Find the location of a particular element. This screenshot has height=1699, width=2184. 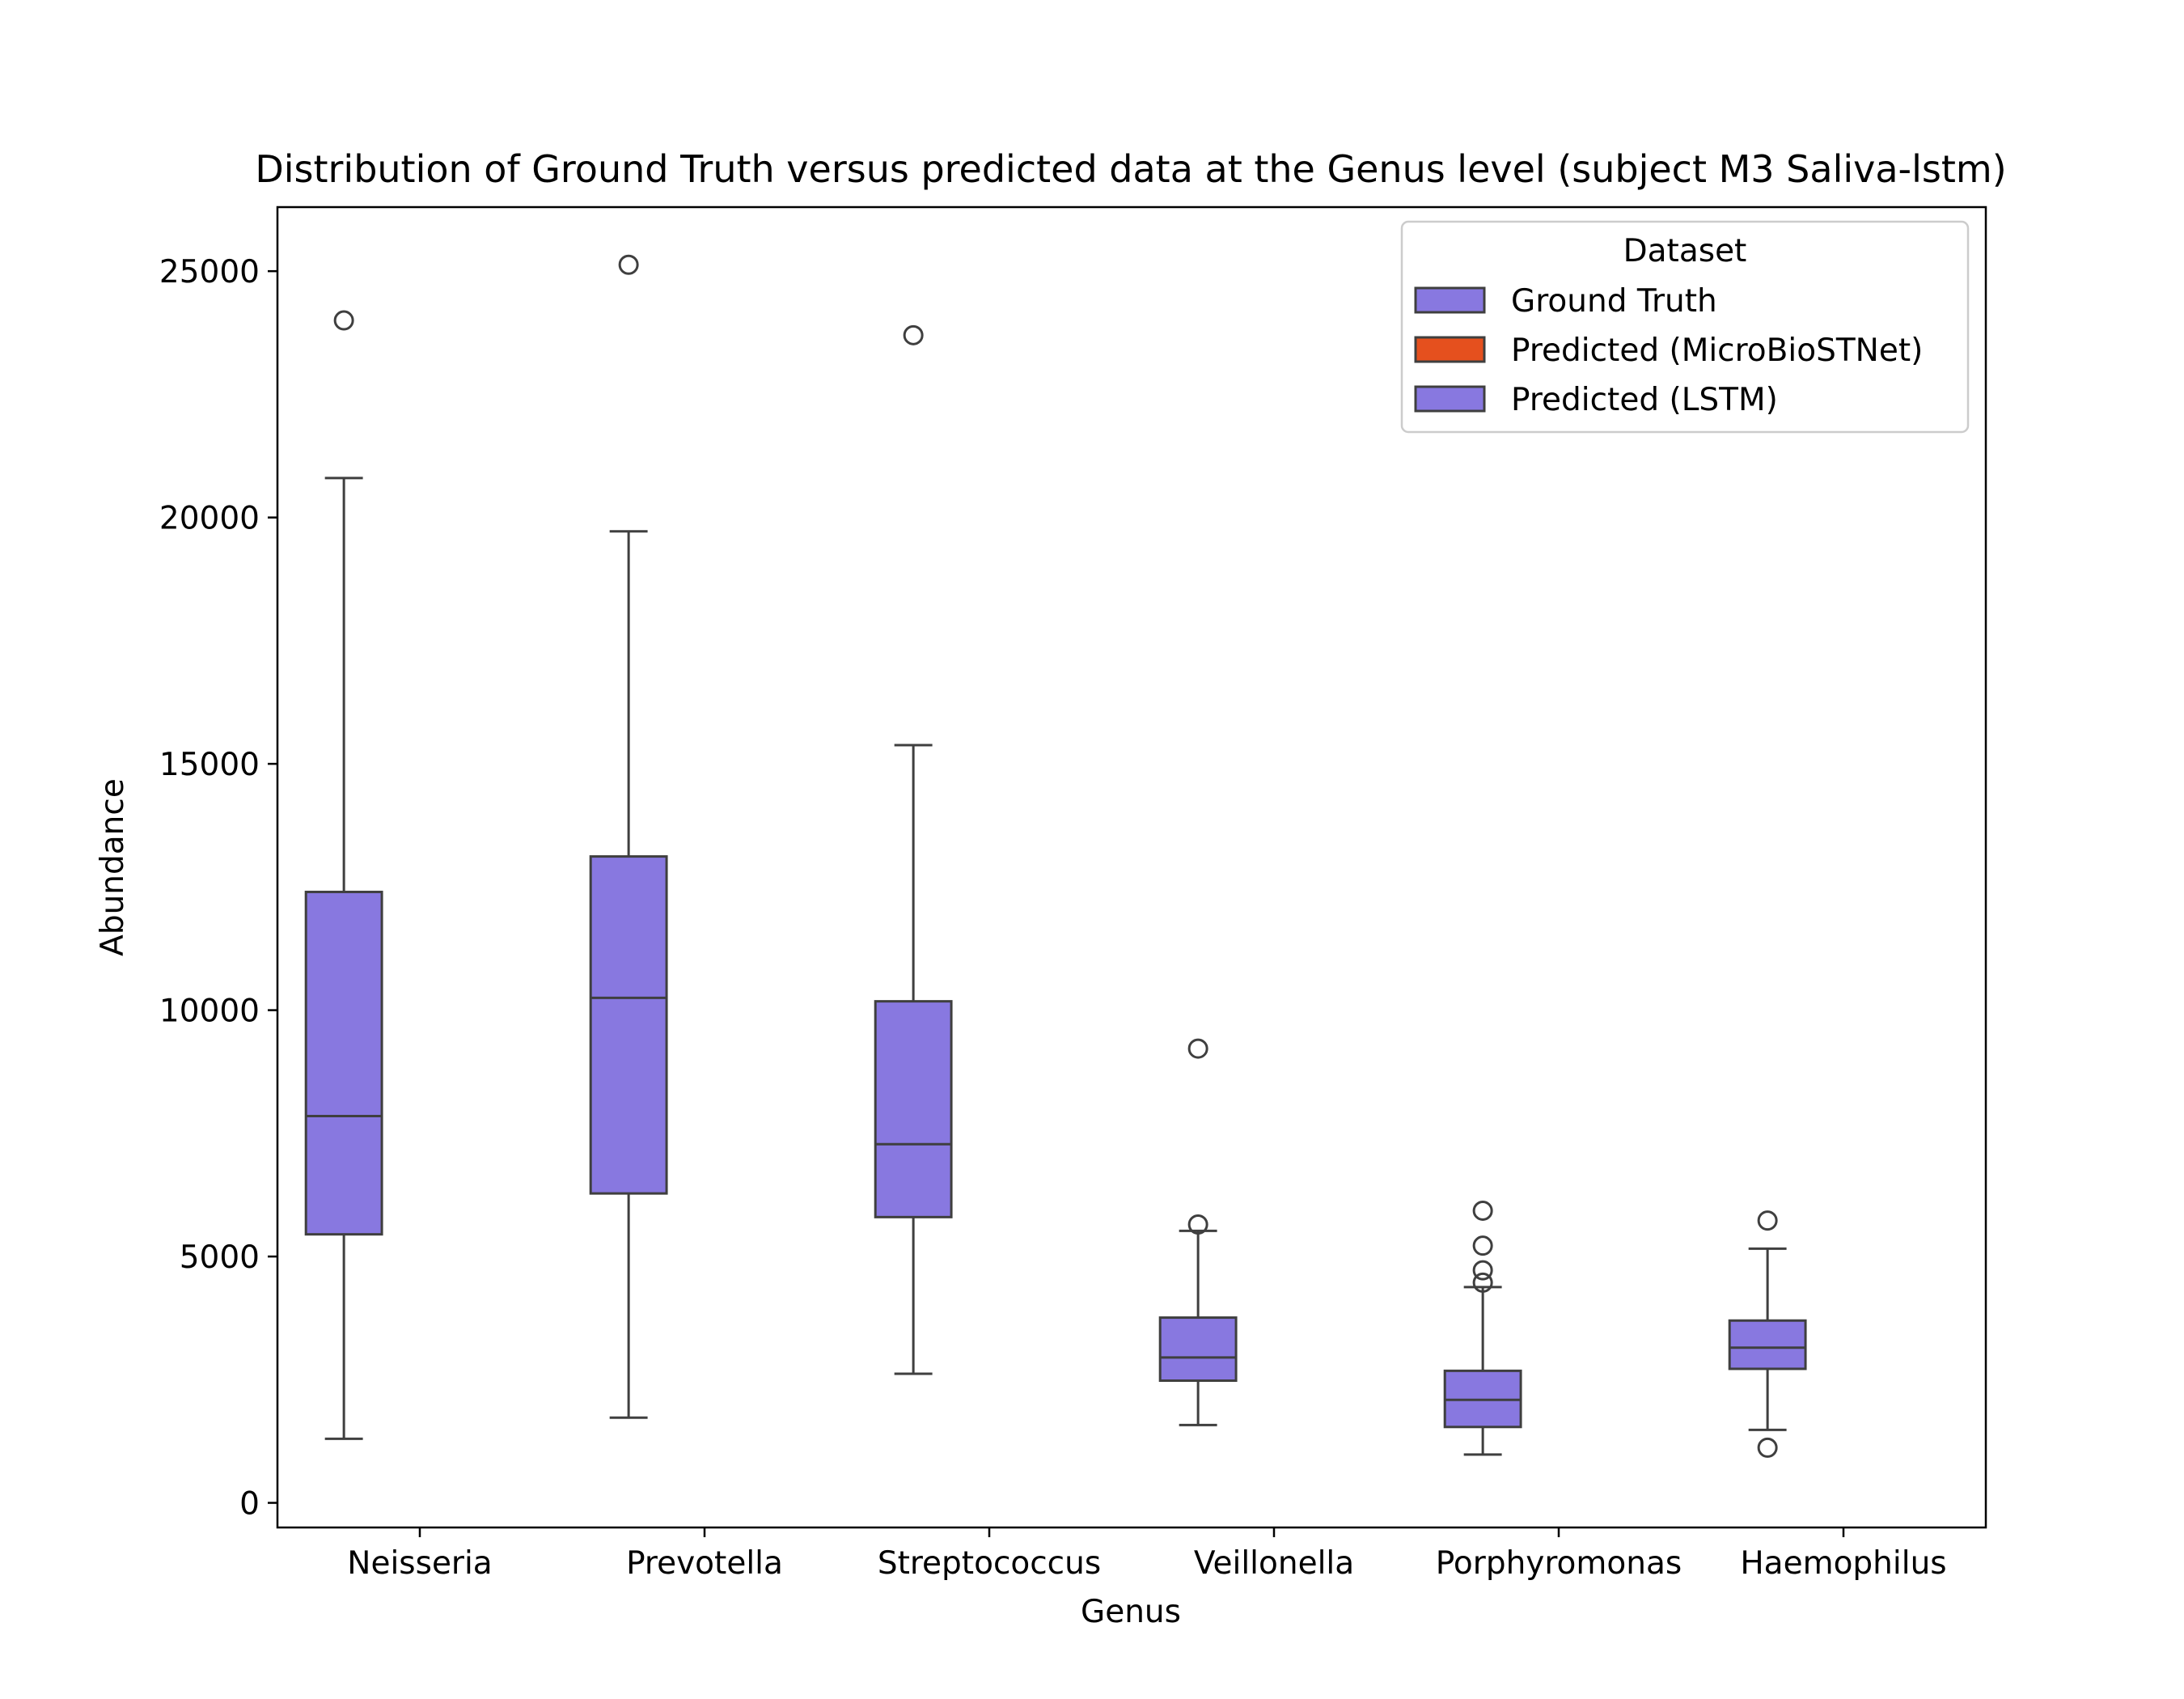

y-tick-label: 0 is located at coordinates (249, 1504).